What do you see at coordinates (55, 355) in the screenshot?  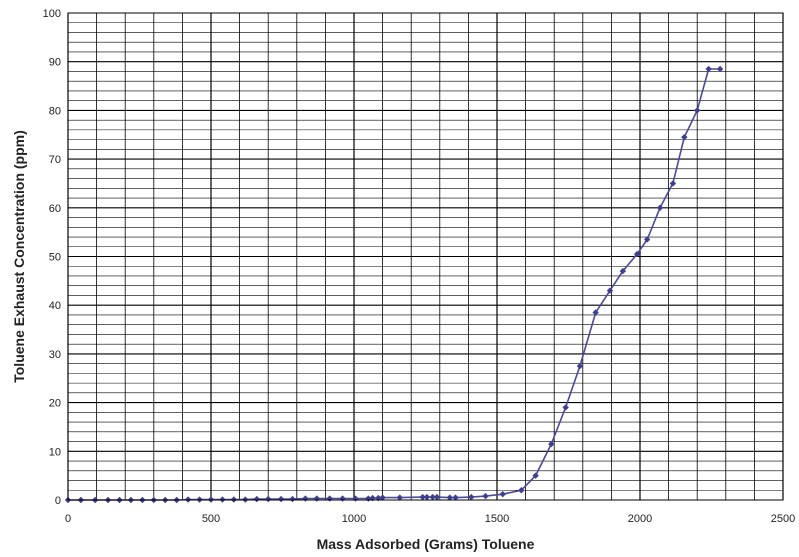 I see `y-tick-label: 30` at bounding box center [55, 355].